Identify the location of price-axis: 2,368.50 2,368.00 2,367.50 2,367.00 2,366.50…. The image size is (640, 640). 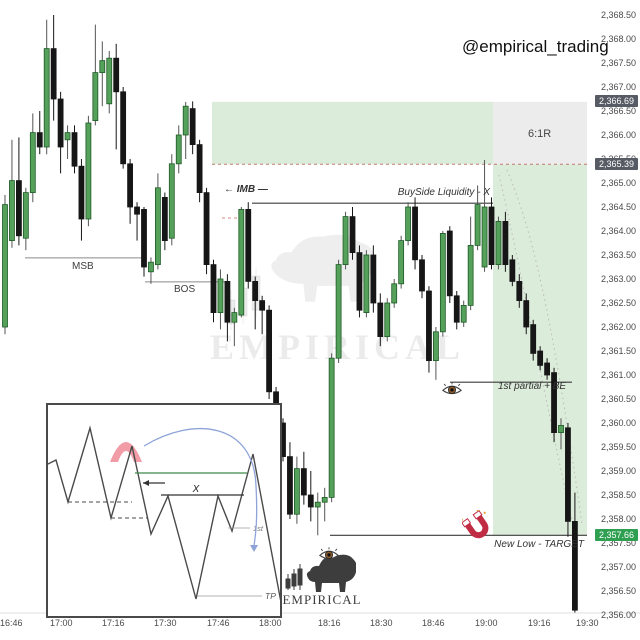
(614, 320).